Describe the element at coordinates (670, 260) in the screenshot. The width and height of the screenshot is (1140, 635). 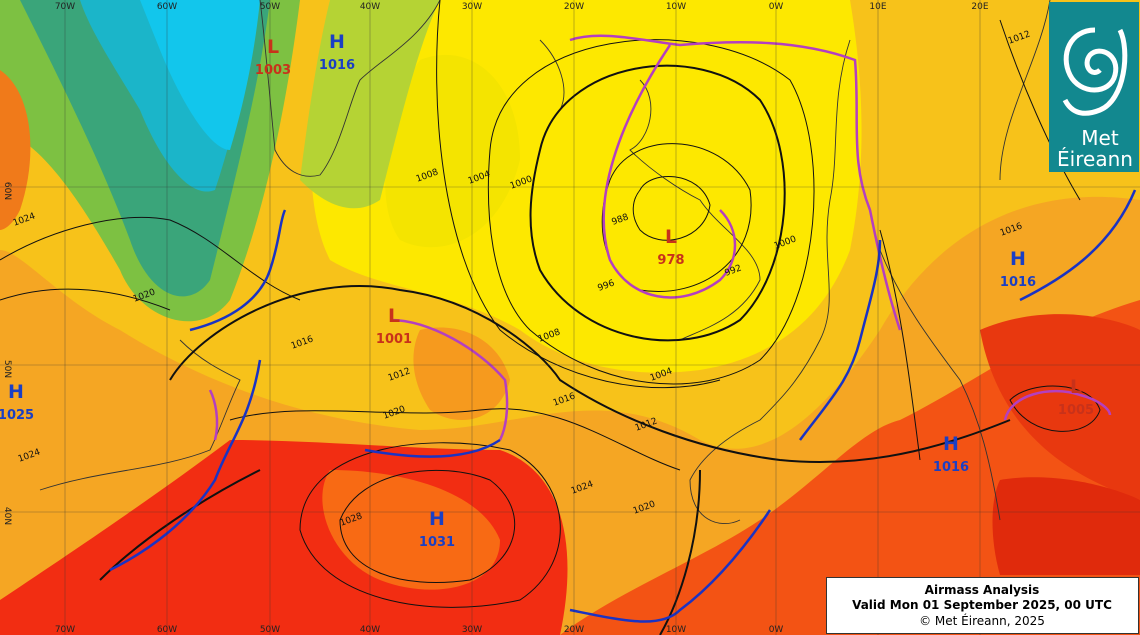
I see `center-value: 978` at that location.